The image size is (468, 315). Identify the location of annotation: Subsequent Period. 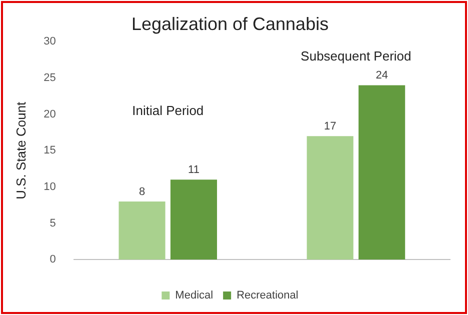
(356, 56).